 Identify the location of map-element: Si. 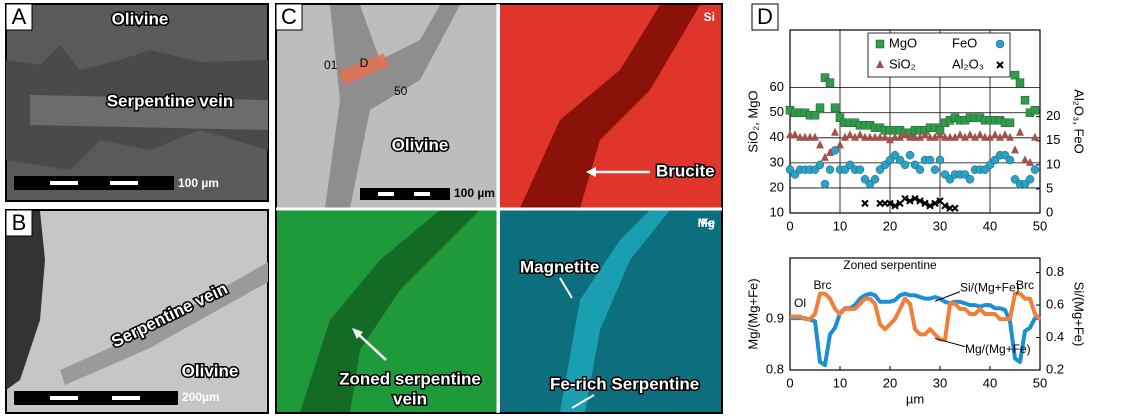
(709, 17).